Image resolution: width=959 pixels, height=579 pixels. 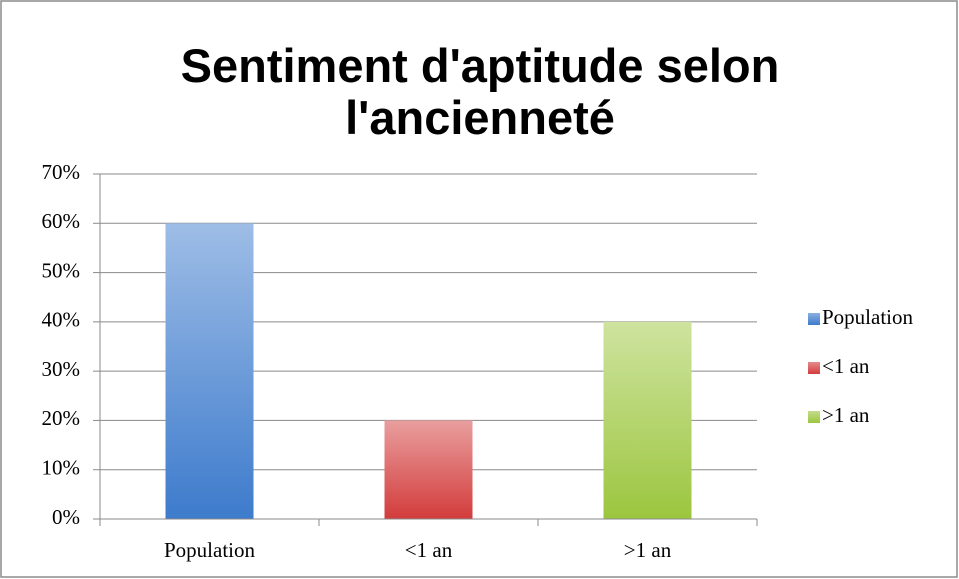 I want to click on y-tick-label: 10%, so click(x=61, y=468).